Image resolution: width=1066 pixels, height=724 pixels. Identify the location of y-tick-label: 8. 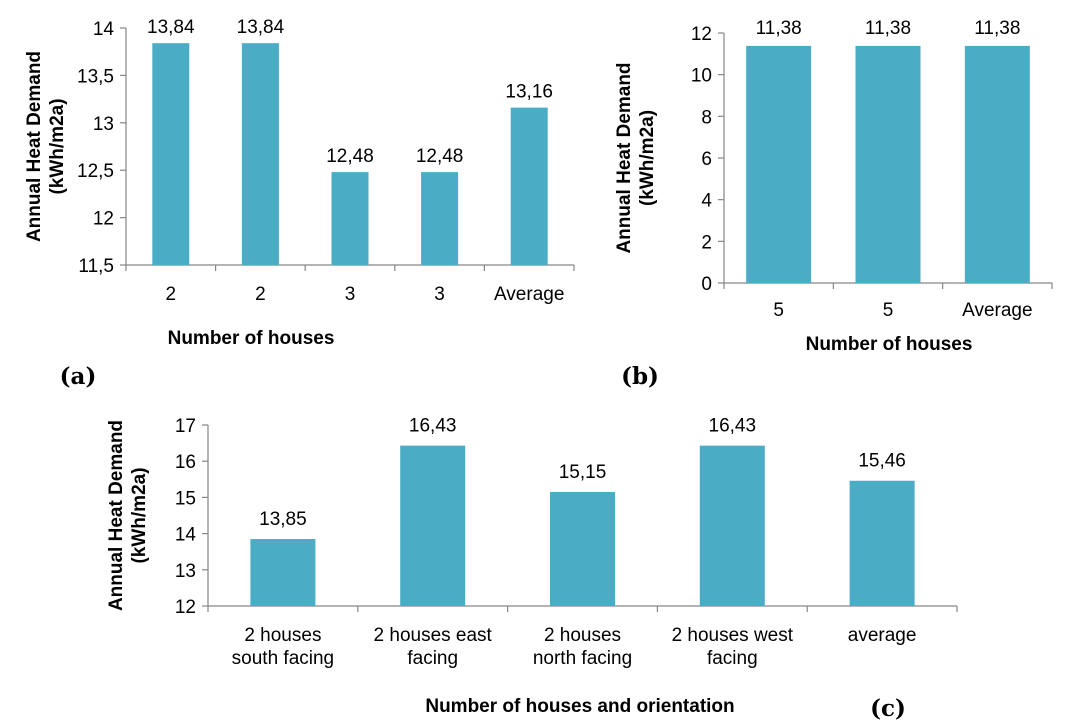
(706, 117).